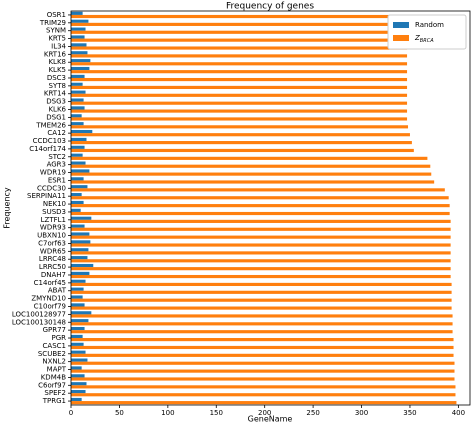  I want to click on y-tick-label: GPR77, so click(54, 330).